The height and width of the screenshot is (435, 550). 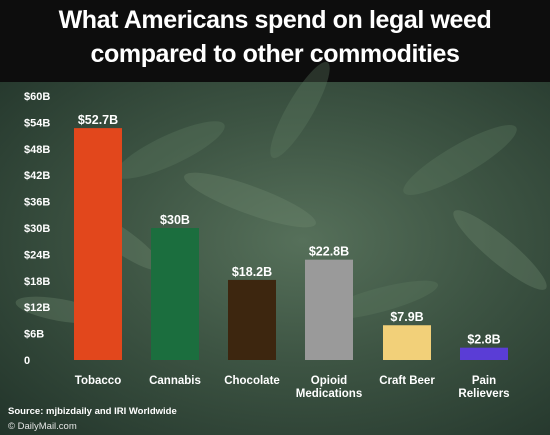 I want to click on y-tick-label: $12B, so click(x=37, y=308).